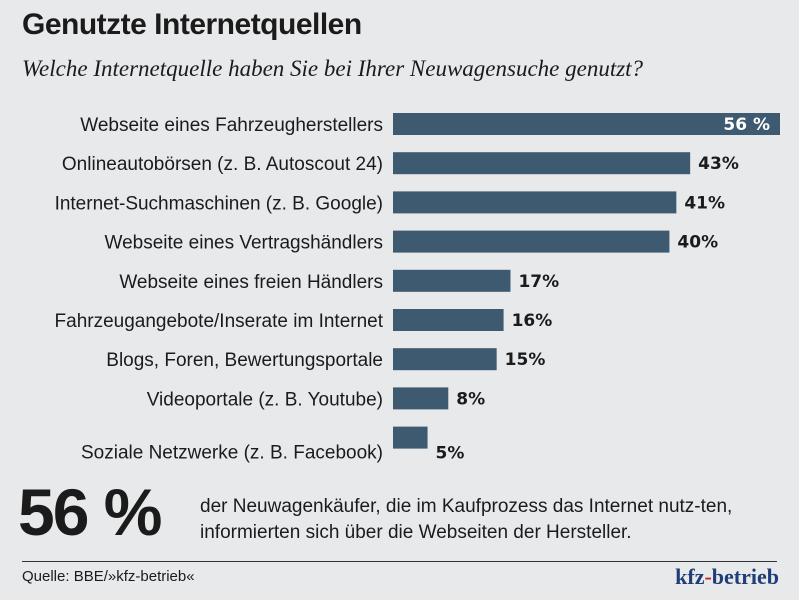 This screenshot has height=600, width=799. I want to click on category-label: Fahrzeugangebote/Inserate im Internet, so click(219, 321).